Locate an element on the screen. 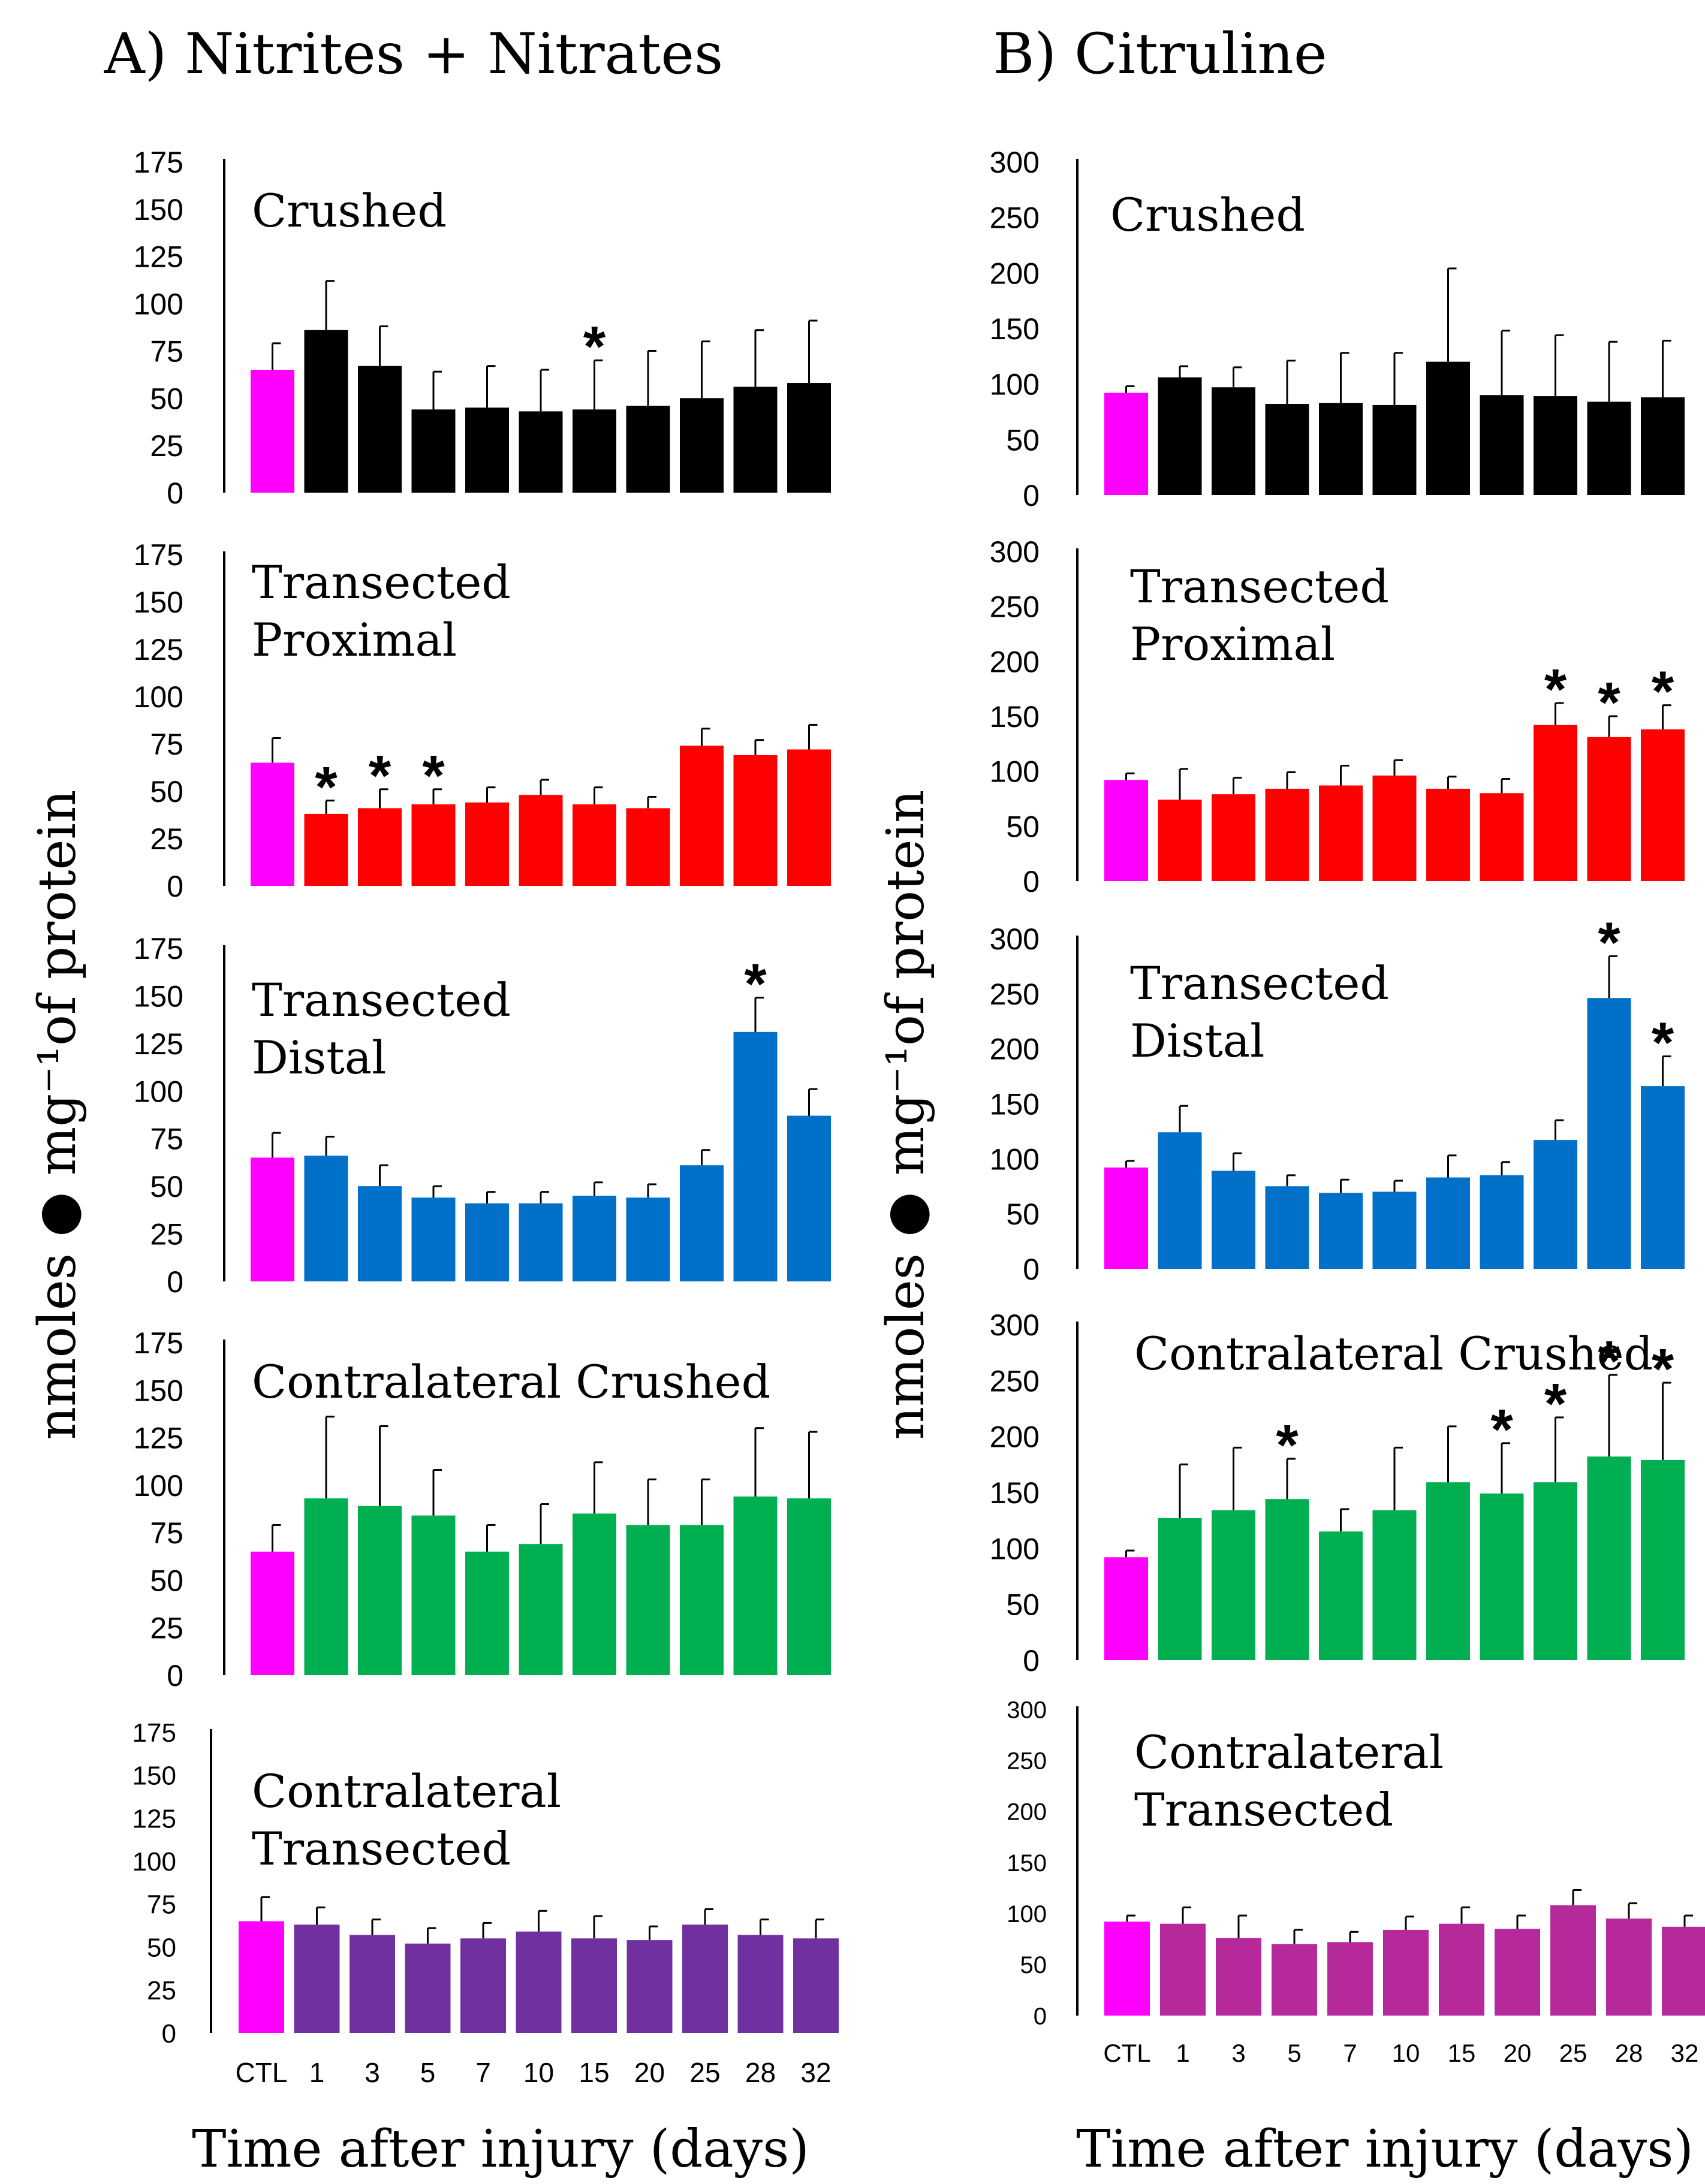  subplot-b-crushed: 0 50 100 150 200 250 300 Crushed is located at coordinates (1337, 329).